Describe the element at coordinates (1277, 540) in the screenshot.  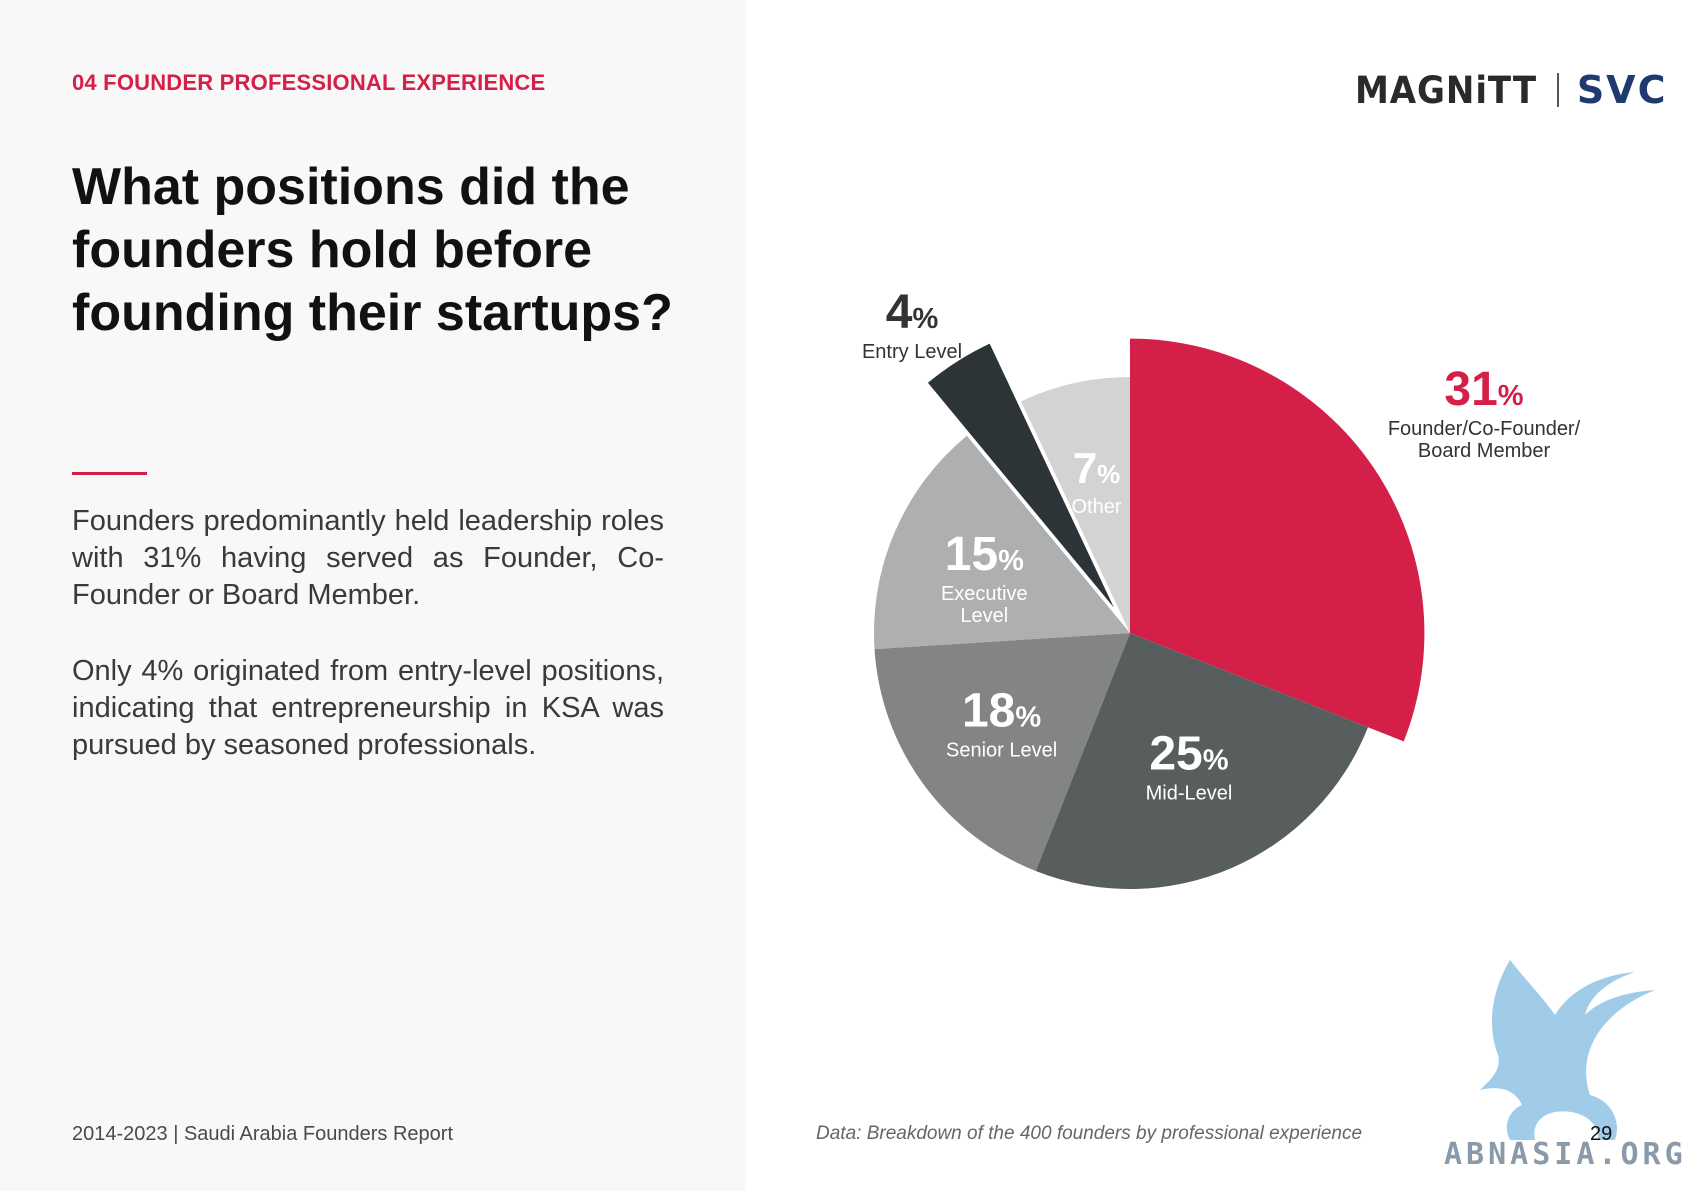
I see `pie-slice-founder-co-founder-board-member` at that location.